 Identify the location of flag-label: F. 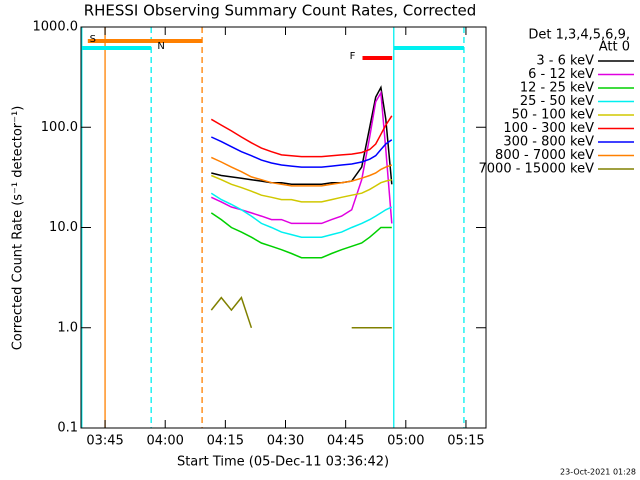
(353, 56).